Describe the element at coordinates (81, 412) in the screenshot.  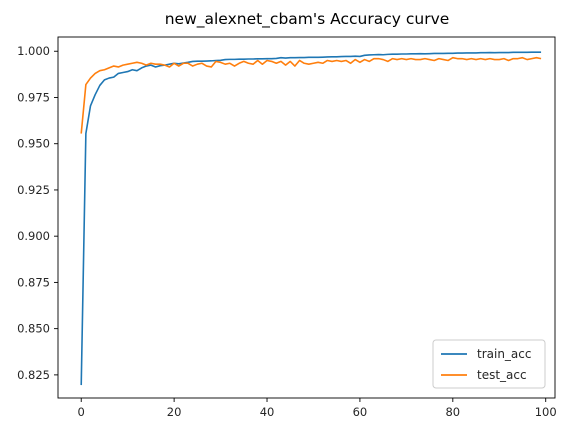
I see `x-tick-label: 0` at that location.